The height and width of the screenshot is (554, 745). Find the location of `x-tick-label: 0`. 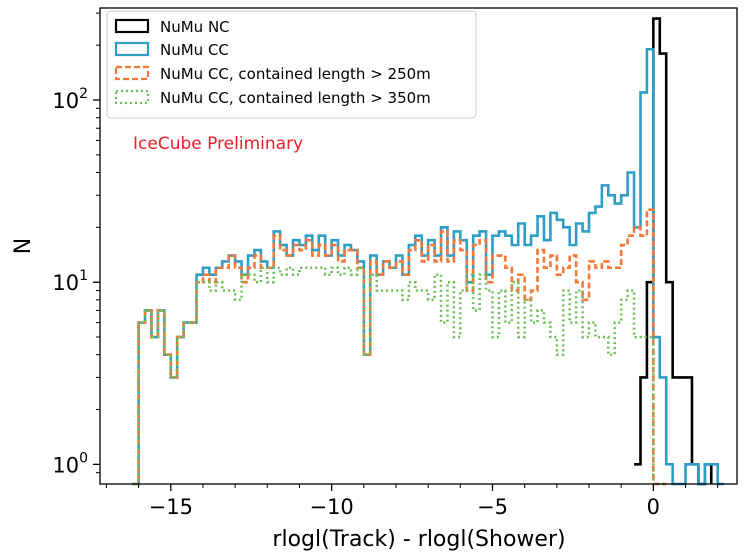

x-tick-label: 0 is located at coordinates (653, 507).